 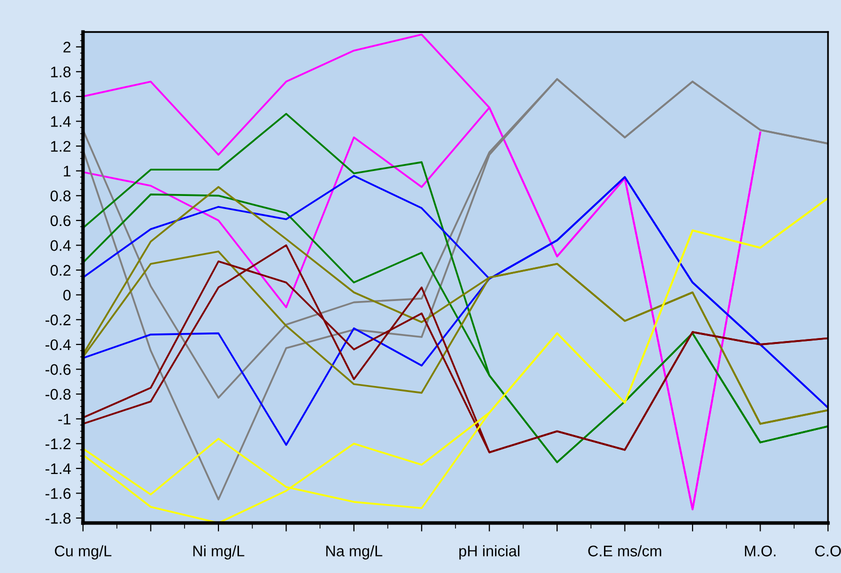 I want to click on y-tick-label: -1.8, so click(x=58, y=518).